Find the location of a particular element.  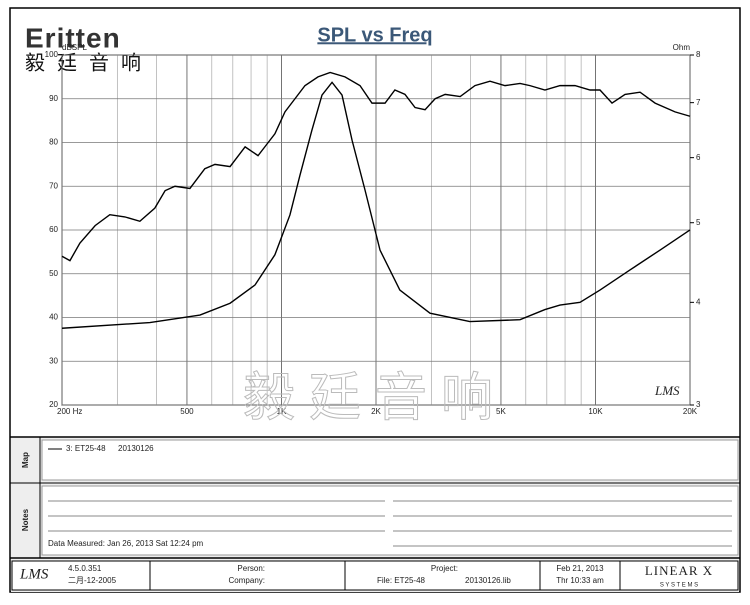

y2-tick-label: 6 is located at coordinates (698, 157).